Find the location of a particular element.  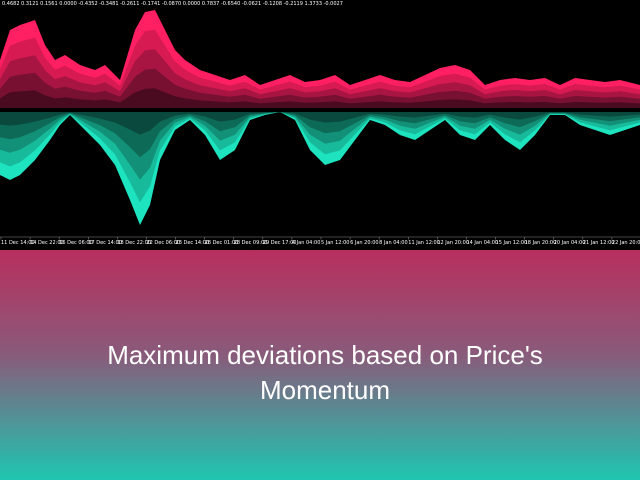

time-label: 14 Jan 04:00 is located at coordinates (482, 243).